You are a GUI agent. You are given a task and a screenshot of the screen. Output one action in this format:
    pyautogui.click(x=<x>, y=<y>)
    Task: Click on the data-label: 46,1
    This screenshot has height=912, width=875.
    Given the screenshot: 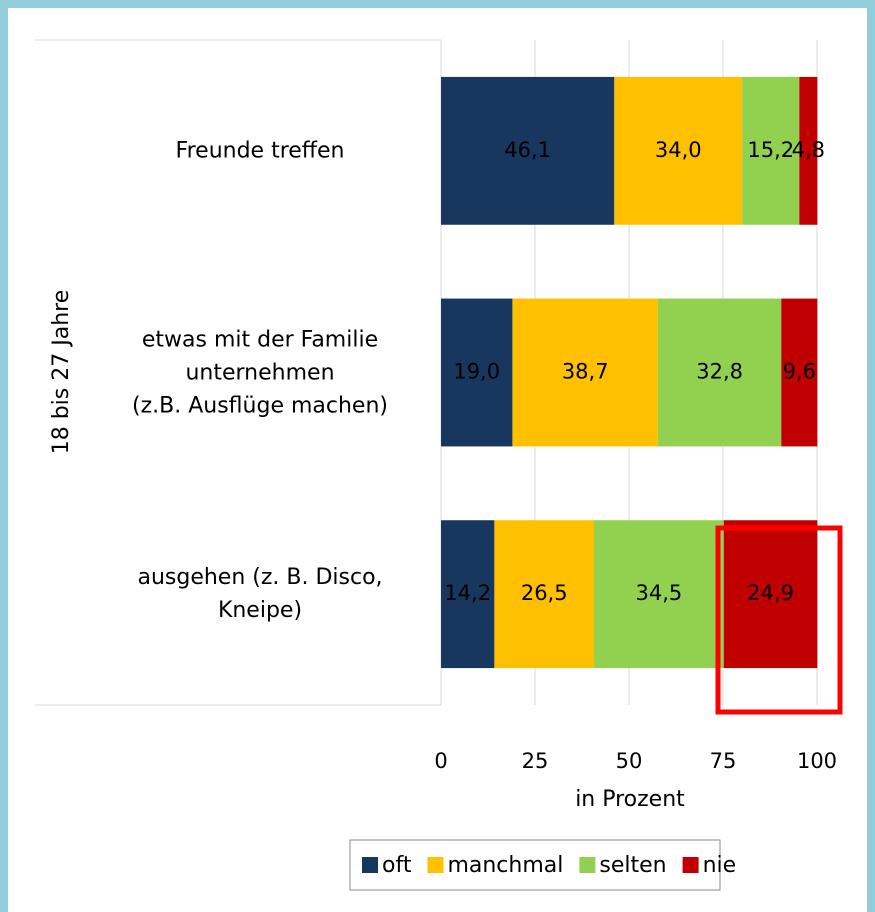 What is the action you would take?
    pyautogui.click(x=527, y=150)
    